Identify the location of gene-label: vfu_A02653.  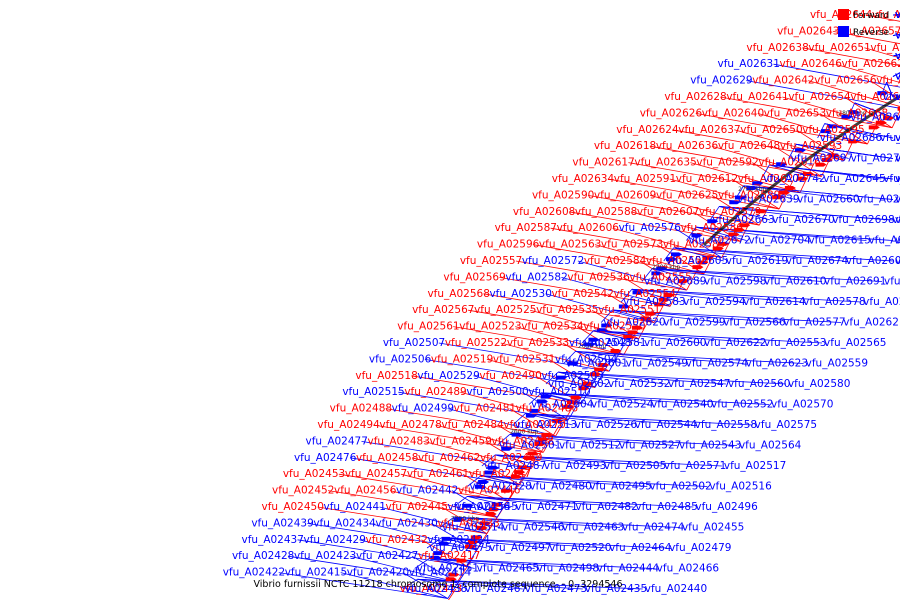
(795, 113).